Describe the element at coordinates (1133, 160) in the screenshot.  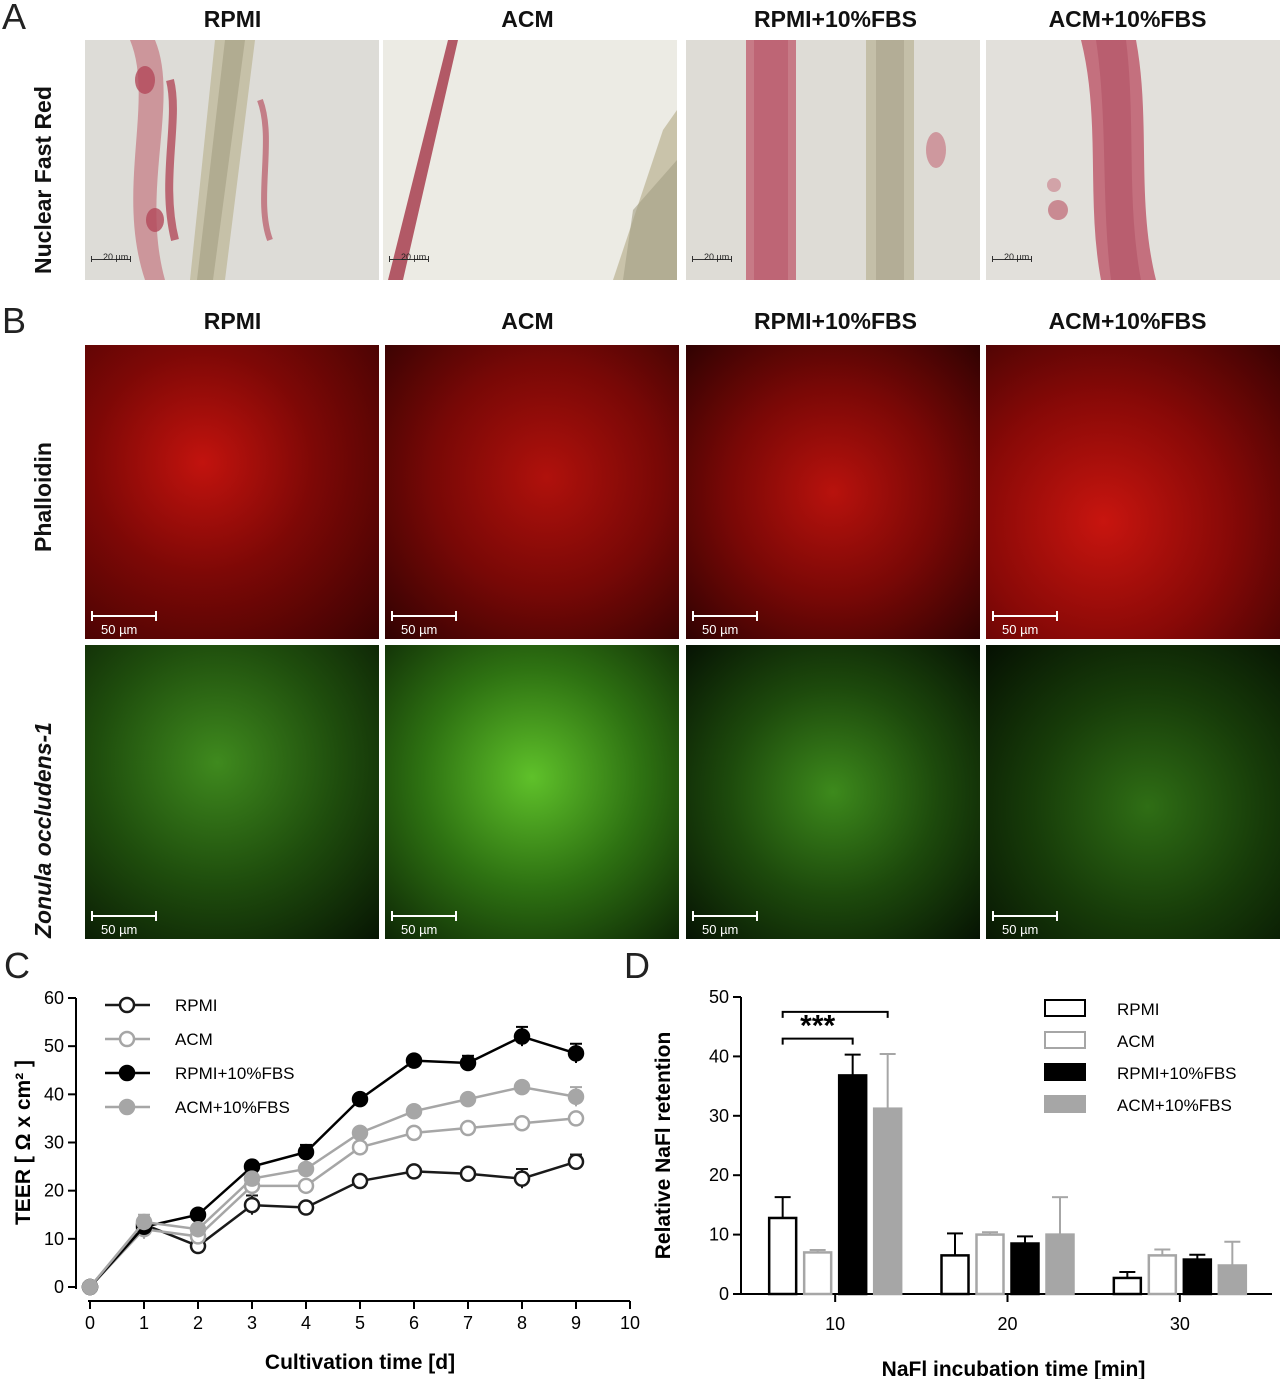
I see `nfr-image-acm-fbs: 20 µm` at that location.